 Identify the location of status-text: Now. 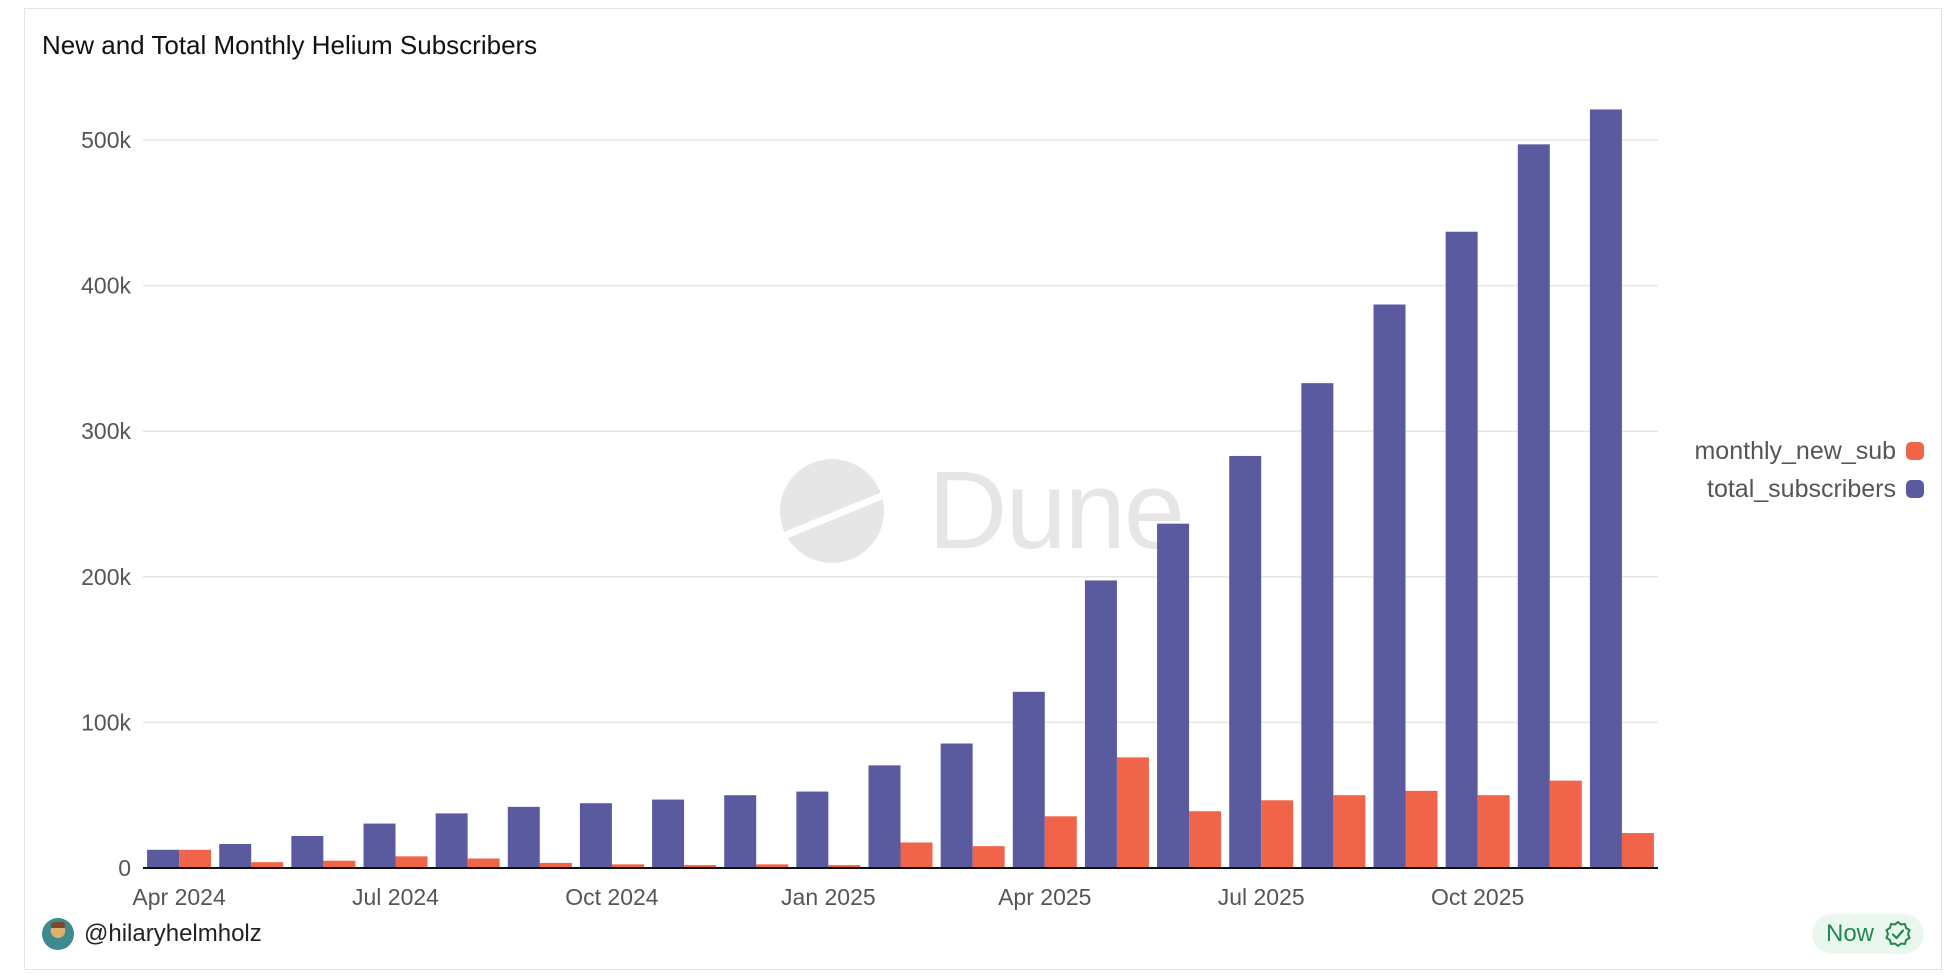
(1849, 933).